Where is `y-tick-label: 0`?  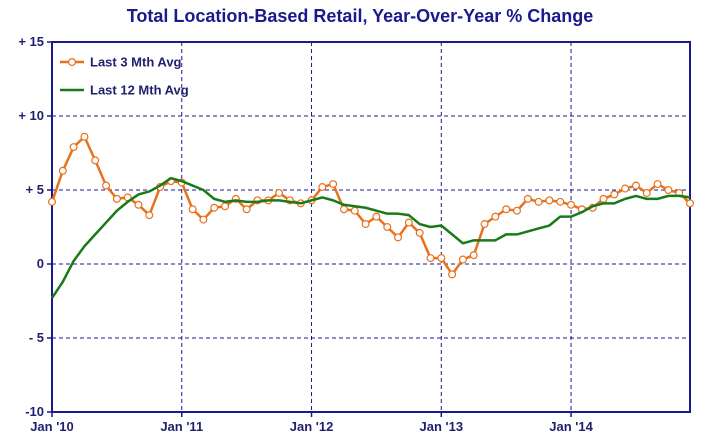
y-tick-label: 0 is located at coordinates (40, 263).